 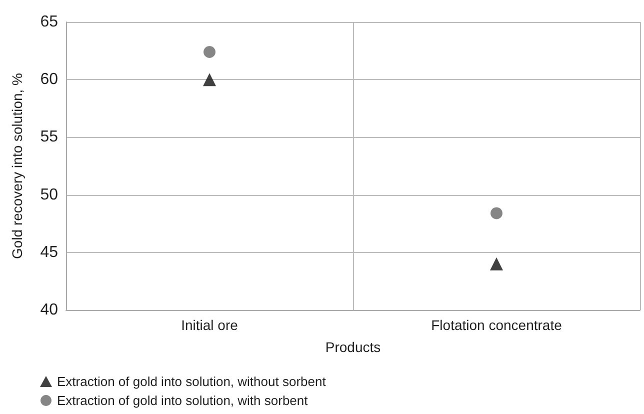 What do you see at coordinates (49, 137) in the screenshot?
I see `y-tick-label: 55` at bounding box center [49, 137].